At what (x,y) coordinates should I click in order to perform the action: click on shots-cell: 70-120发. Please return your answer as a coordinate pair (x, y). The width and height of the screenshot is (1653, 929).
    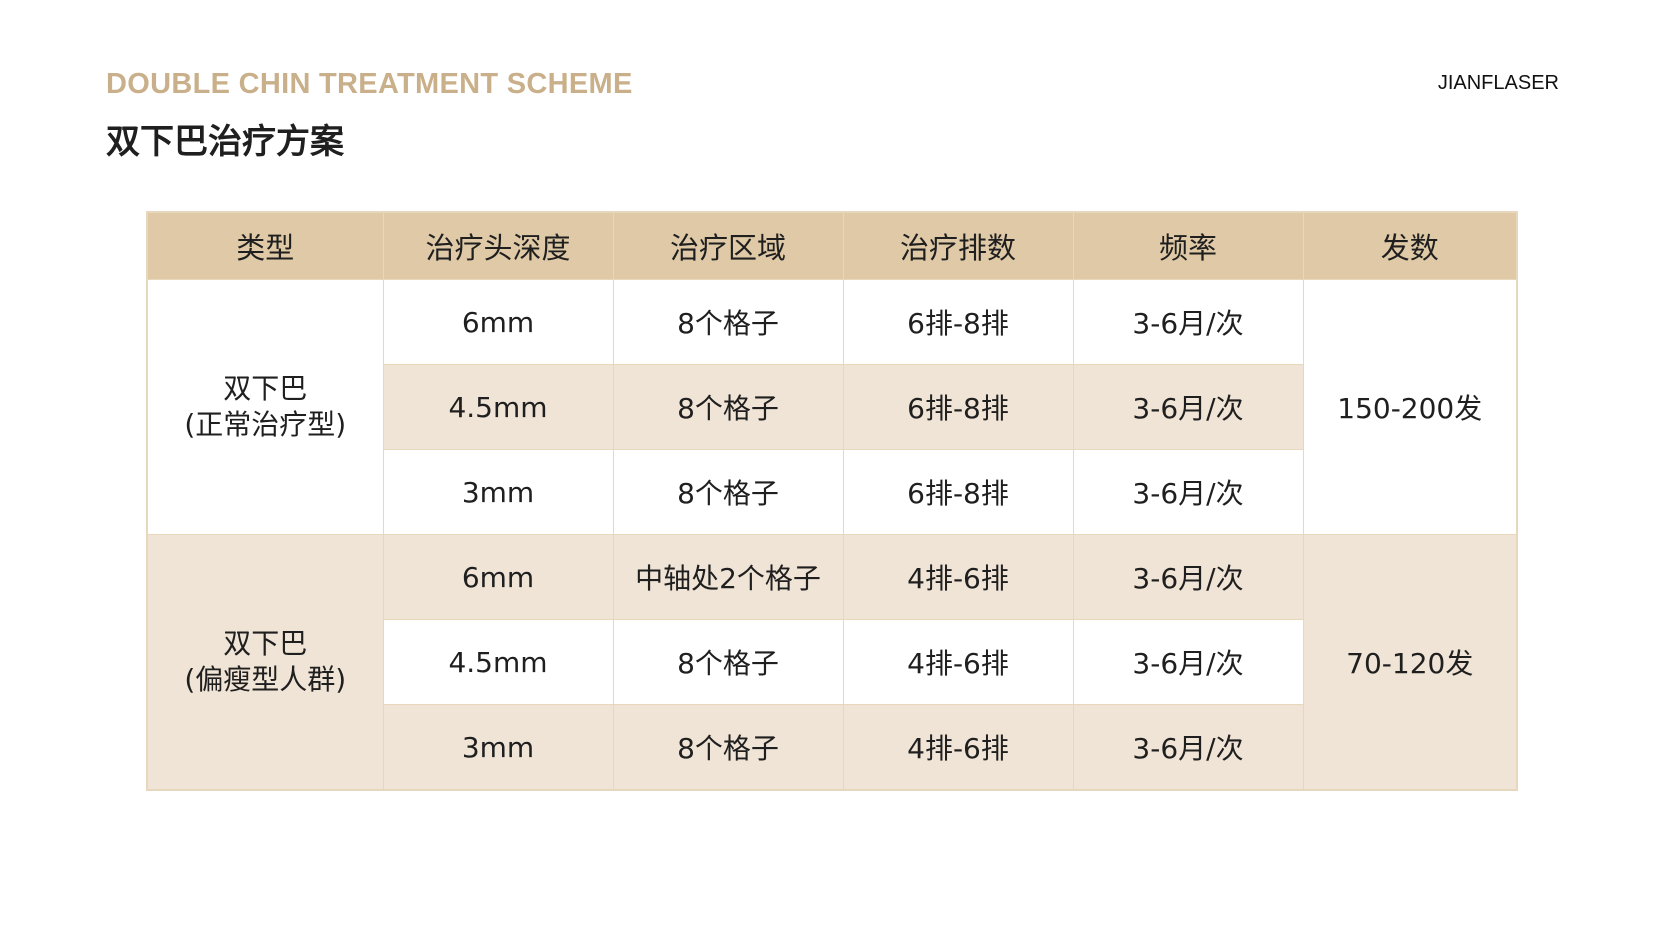
    Looking at the image, I should click on (1410, 662).